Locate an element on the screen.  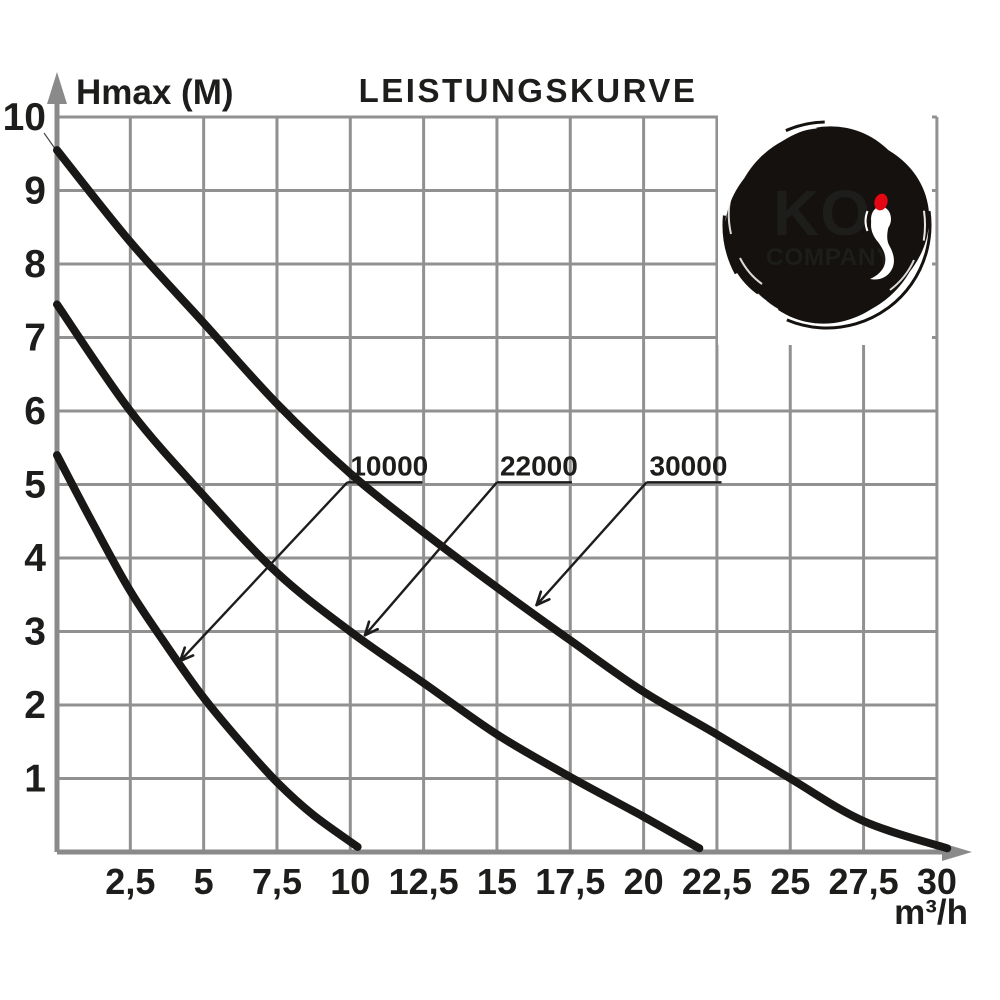
x-tick-label: 12,5 is located at coordinates (424, 881).